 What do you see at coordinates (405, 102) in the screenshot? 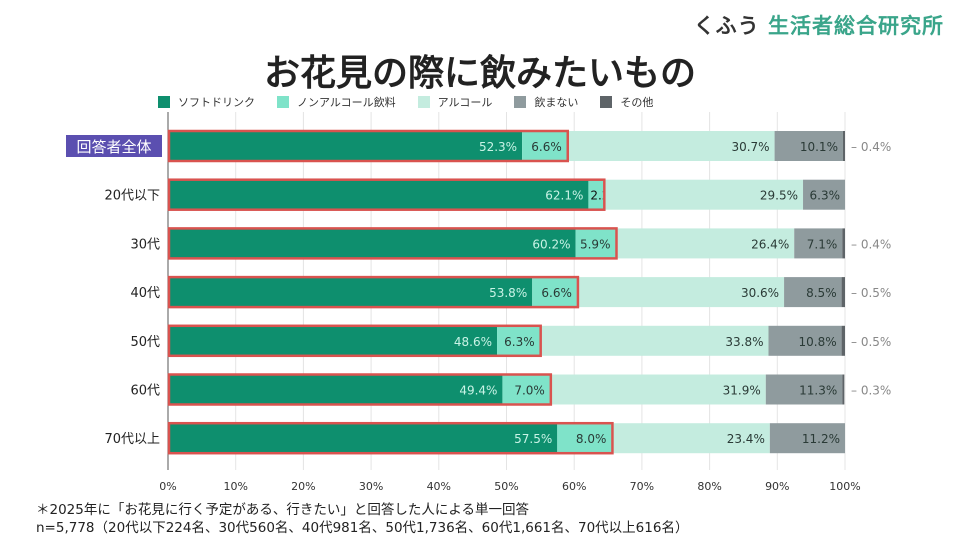
I see `legend: ソフトドリンク ノンアルコール飲料 アルコール 飲まない その他` at bounding box center [405, 102].